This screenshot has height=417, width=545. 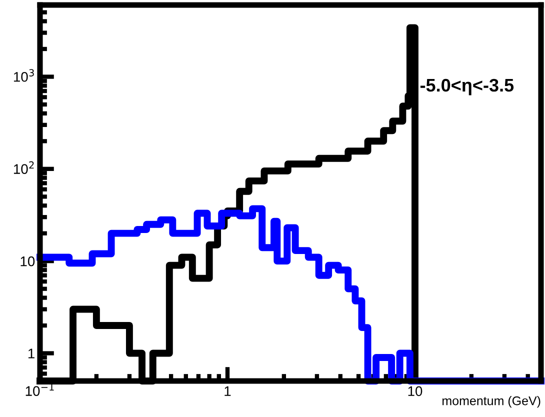 What do you see at coordinates (24, 167) in the screenshot?
I see `y-tick-label: 10$^{2}$` at bounding box center [24, 167].